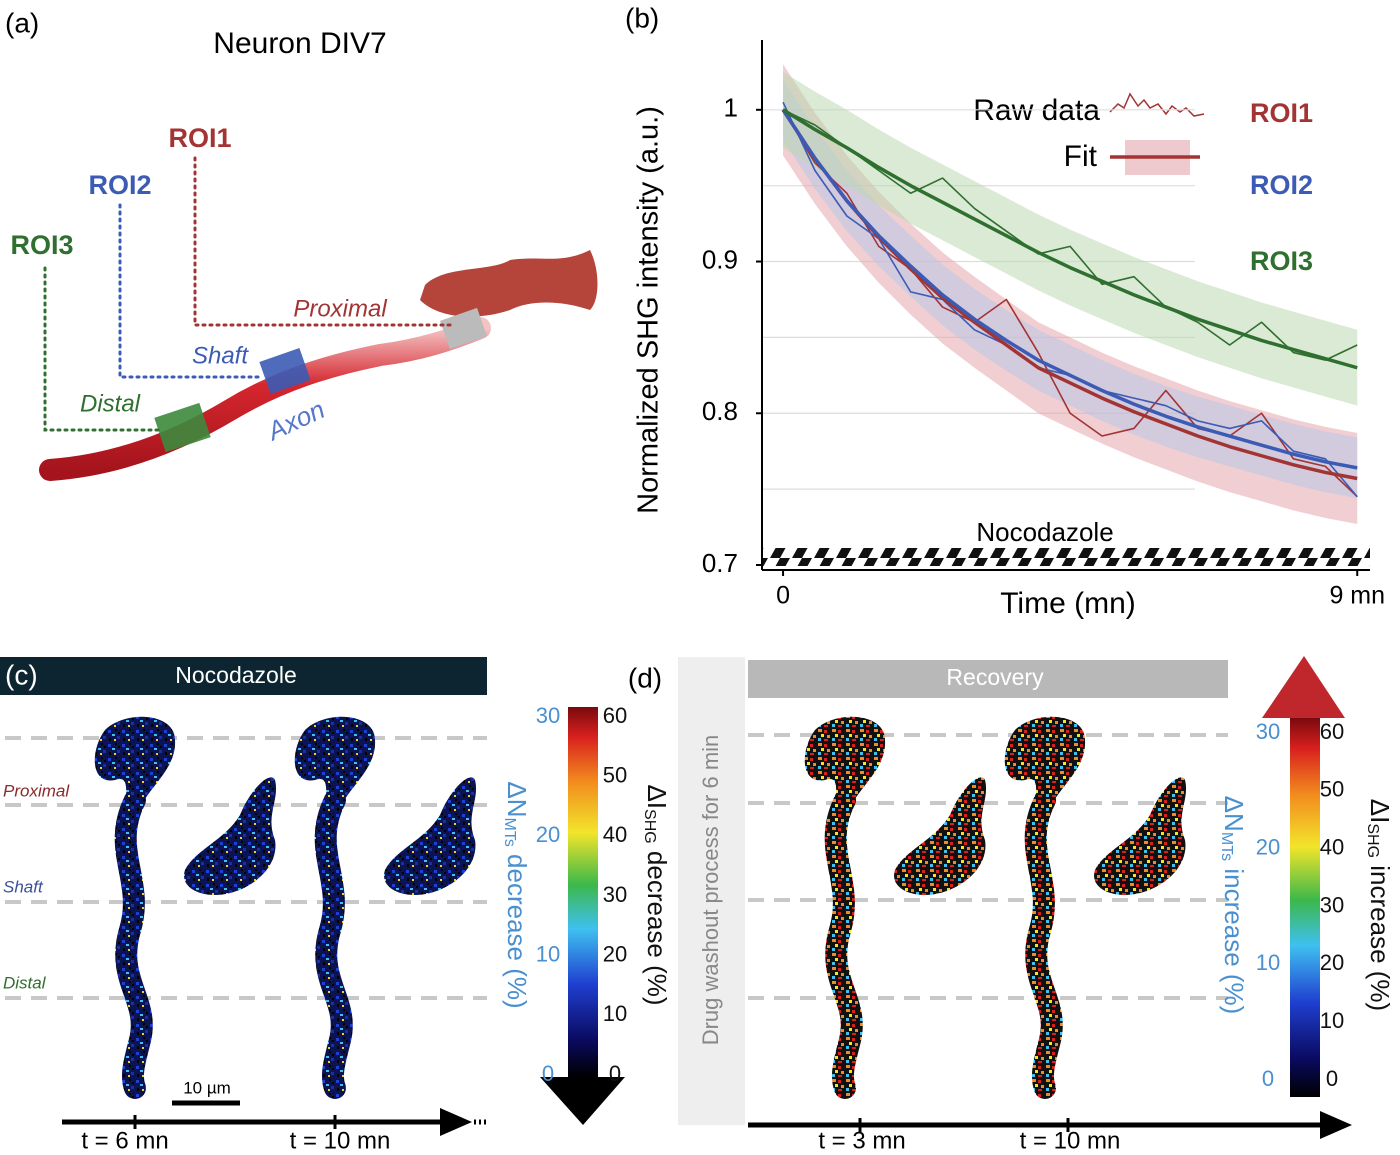 This screenshot has width=1400, height=1155. What do you see at coordinates (731, 108) in the screenshot?
I see `y-tick-label: 1` at bounding box center [731, 108].